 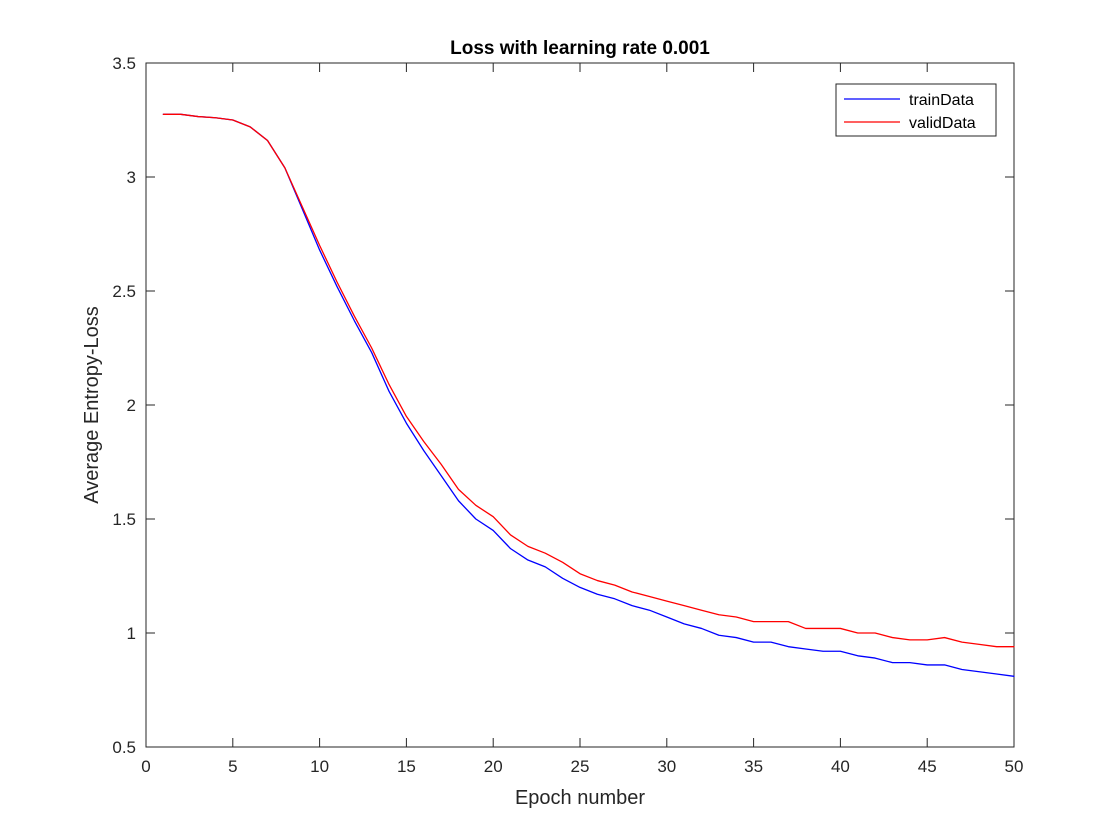 I want to click on y-tick-label: 0.5, so click(x=124, y=747).